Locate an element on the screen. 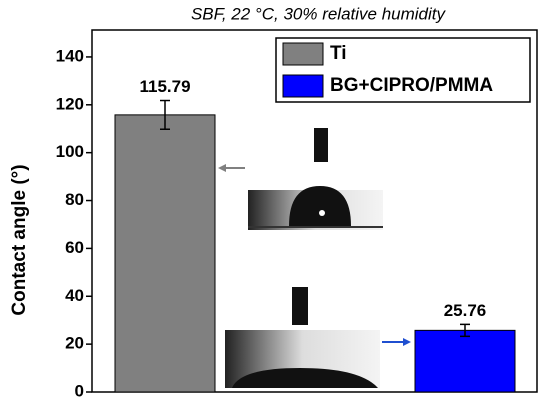 This screenshot has height=412, width=550. y-tick-label: 60 is located at coordinates (74, 247).